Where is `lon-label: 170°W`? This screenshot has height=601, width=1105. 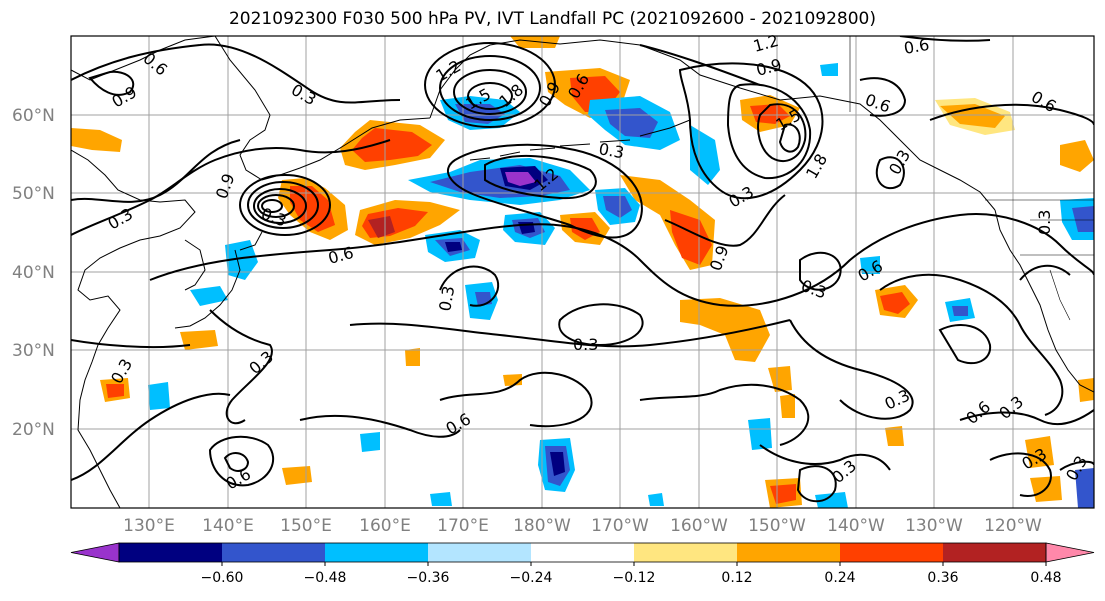 lon-label: 170°W is located at coordinates (620, 526).